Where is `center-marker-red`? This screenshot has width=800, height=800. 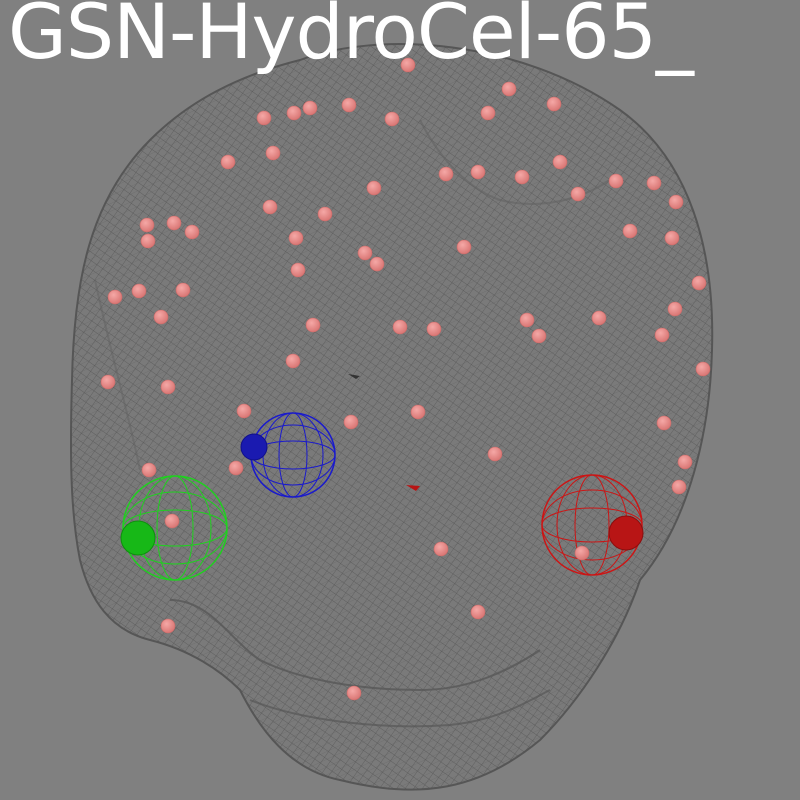 center-marker-red is located at coordinates (413, 488).